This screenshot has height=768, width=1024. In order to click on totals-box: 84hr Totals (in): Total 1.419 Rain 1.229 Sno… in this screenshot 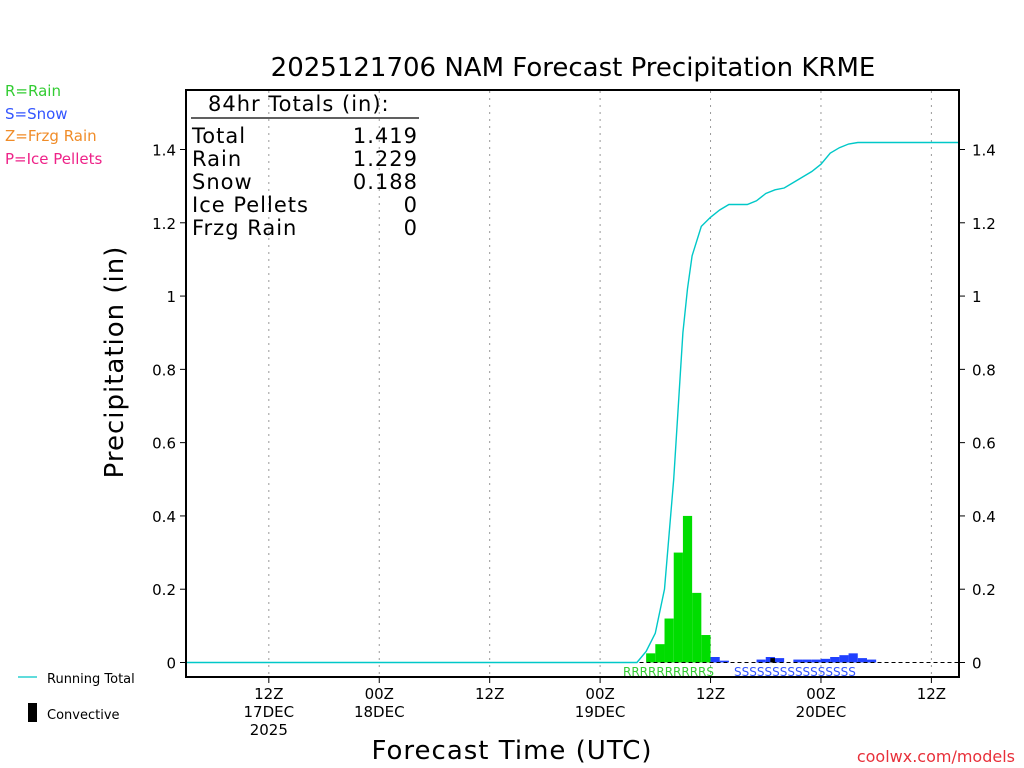, I will do `click(305, 166)`.